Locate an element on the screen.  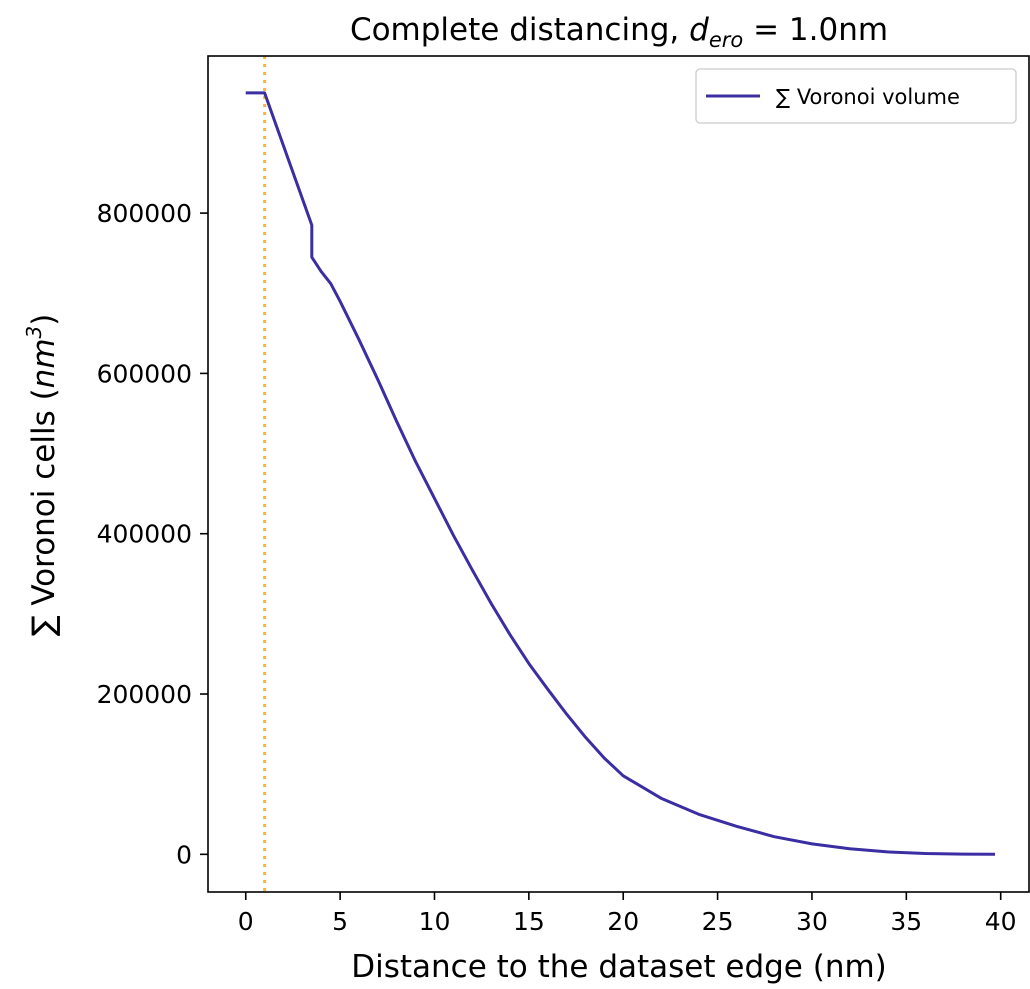
y-axis: 0 200000 400000 600000 800000 is located at coordinates (152, 534).